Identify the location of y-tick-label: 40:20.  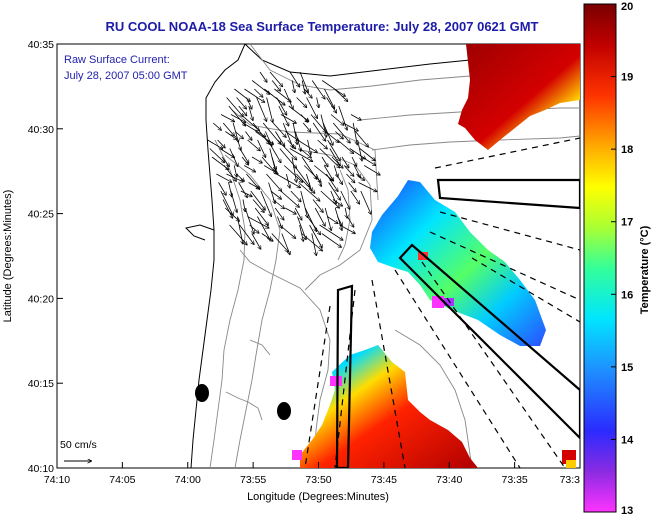
(41, 299).